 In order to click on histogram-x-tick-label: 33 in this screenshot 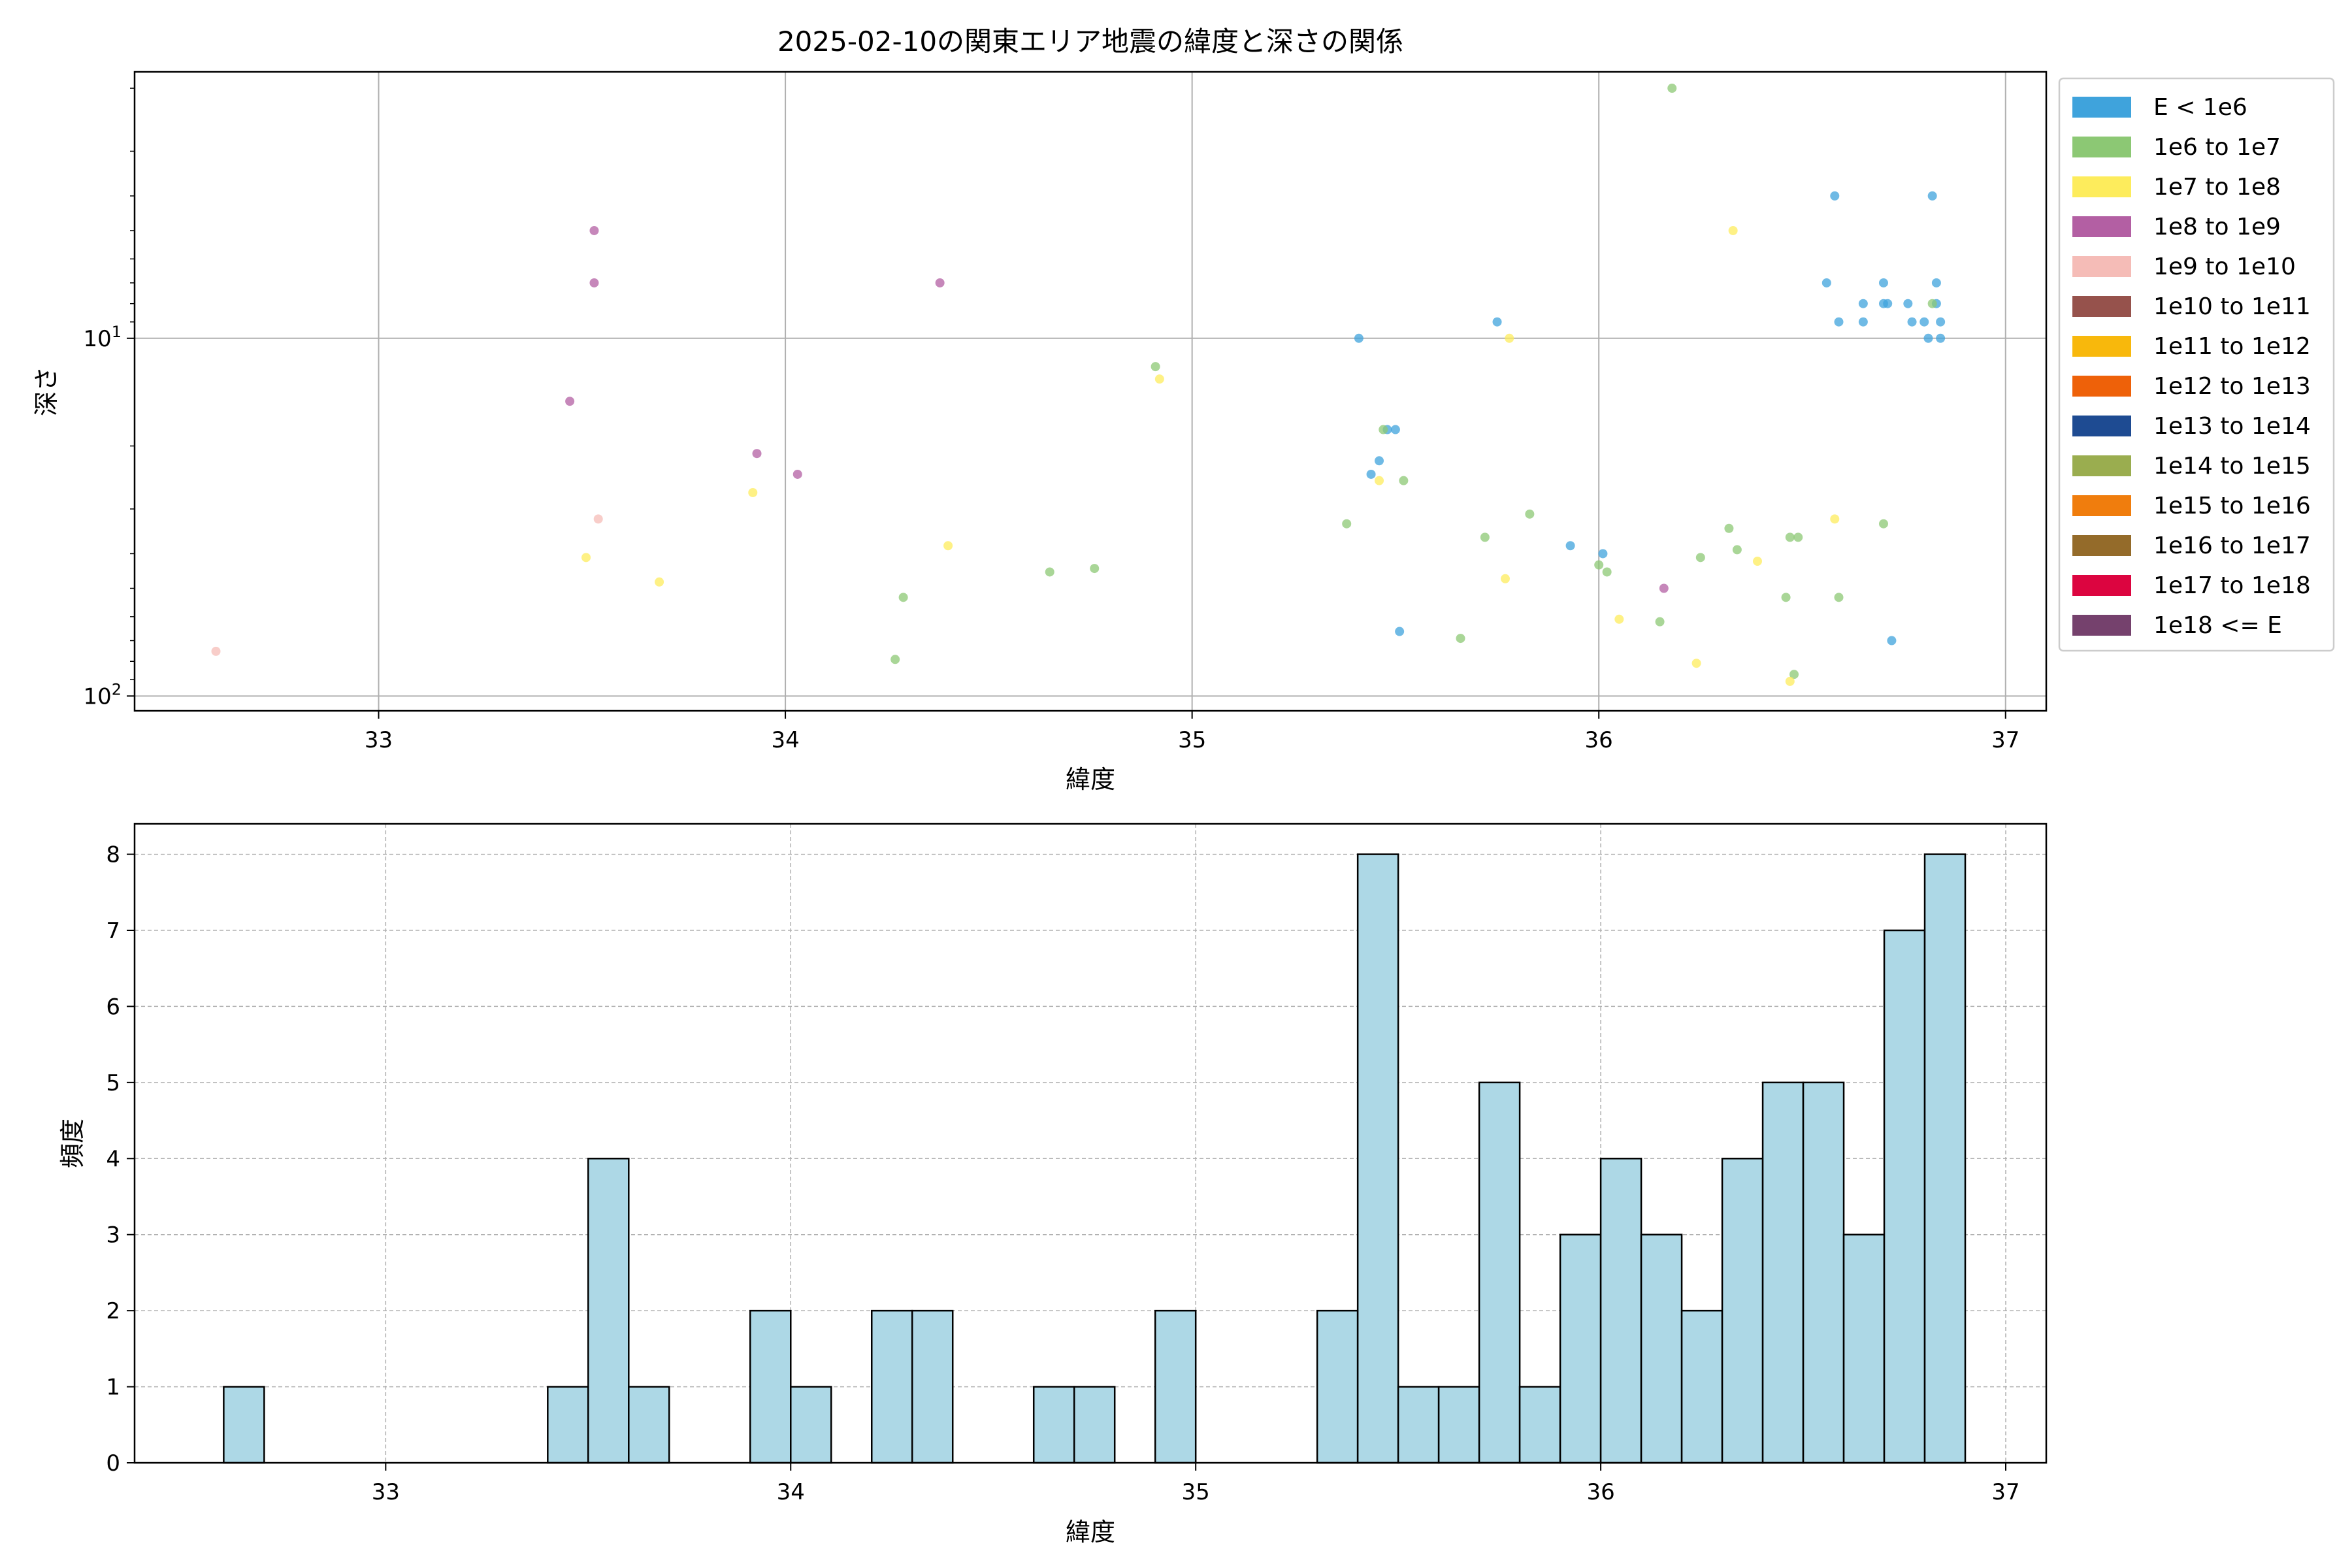, I will do `click(386, 1492)`.